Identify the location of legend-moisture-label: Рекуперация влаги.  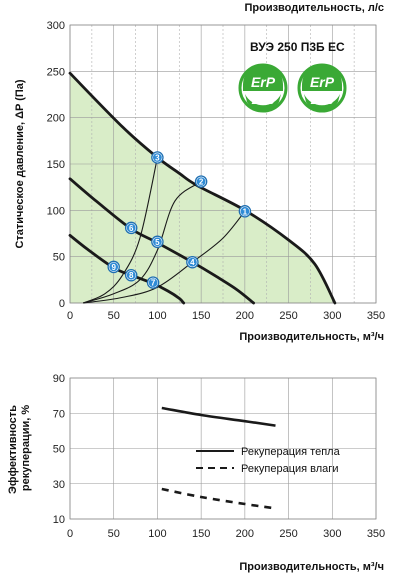
(289, 469).